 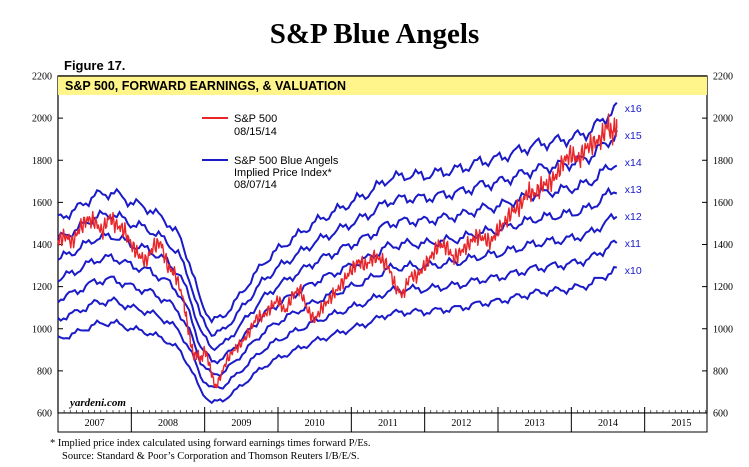 What do you see at coordinates (461, 423) in the screenshot?
I see `x-tick-label-2012: 2012` at bounding box center [461, 423].